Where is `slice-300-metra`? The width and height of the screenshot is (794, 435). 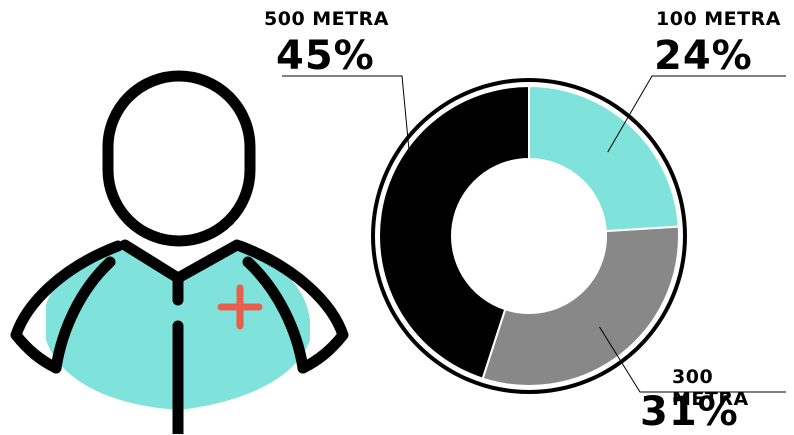 slice-300-metra is located at coordinates (580, 306).